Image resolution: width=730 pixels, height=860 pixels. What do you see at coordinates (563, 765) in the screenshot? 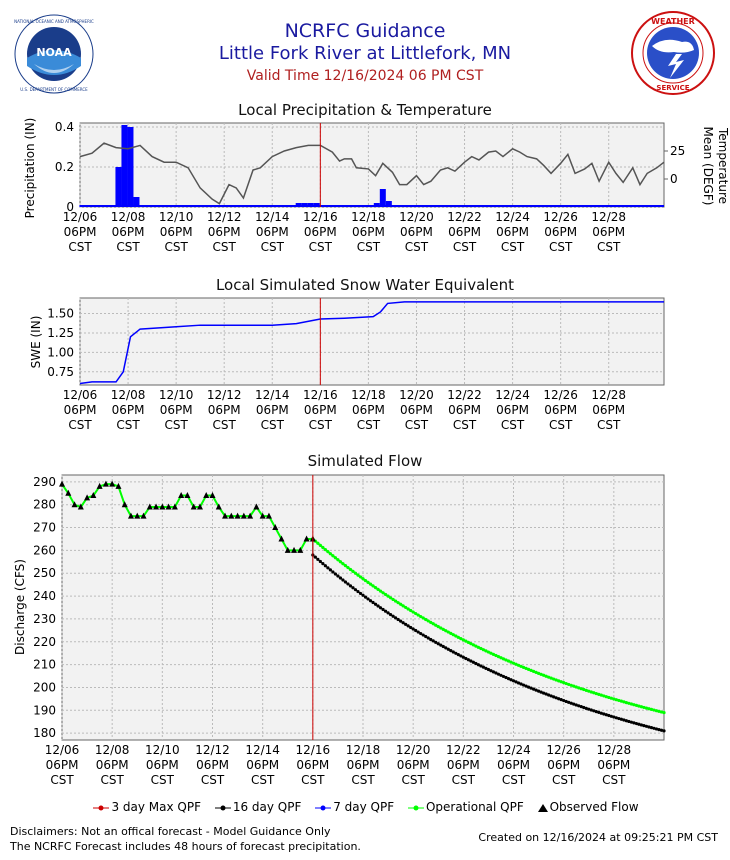
I see `flow-x-tick-label: 06PM` at bounding box center [563, 765].